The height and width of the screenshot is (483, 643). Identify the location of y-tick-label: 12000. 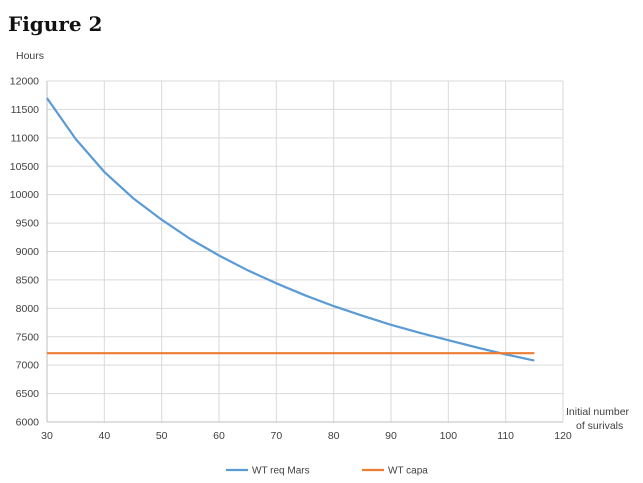
(24, 82).